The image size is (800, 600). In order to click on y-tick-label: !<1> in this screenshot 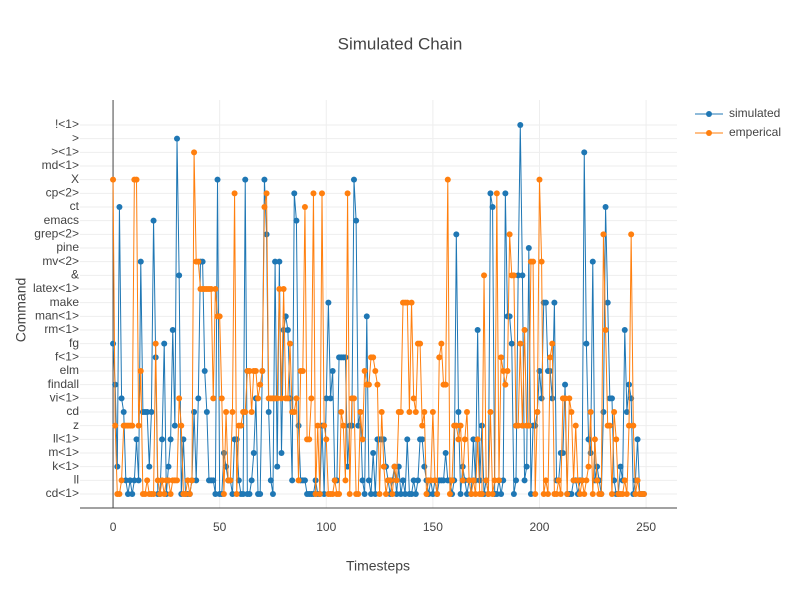, I will do `click(67, 124)`.